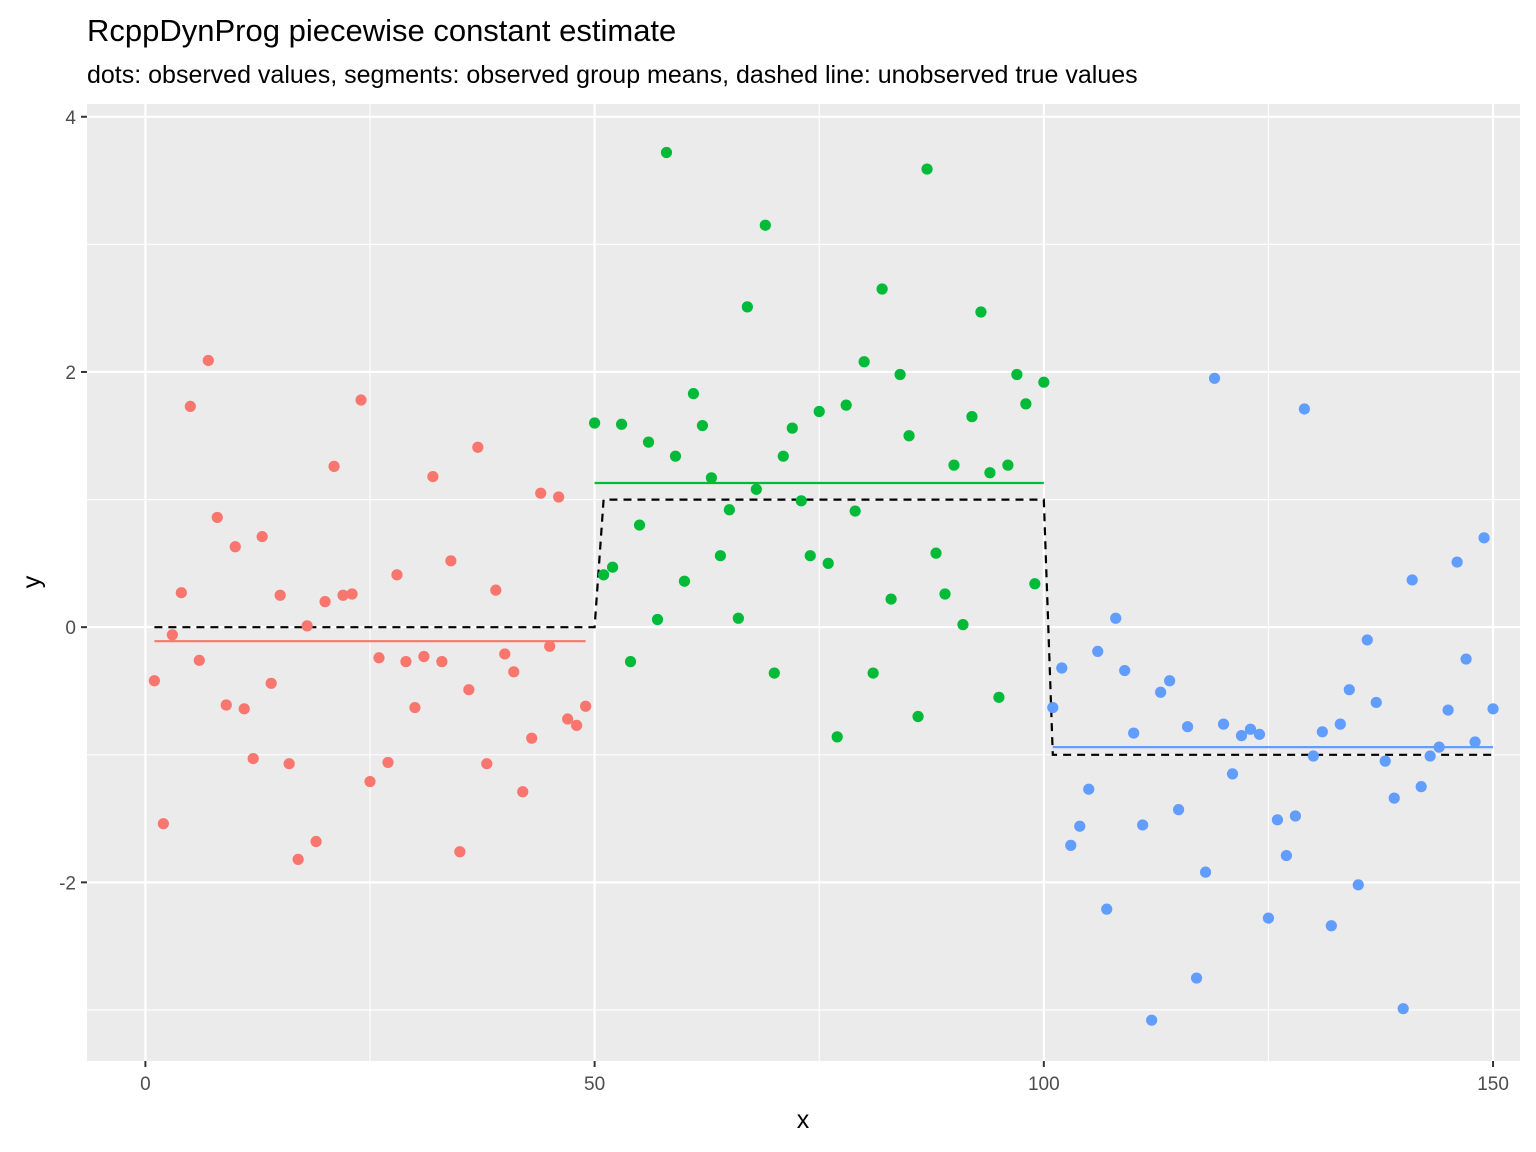 This screenshot has height=1152, width=1536. What do you see at coordinates (70, 628) in the screenshot?
I see `y-tick-label: 0` at bounding box center [70, 628].